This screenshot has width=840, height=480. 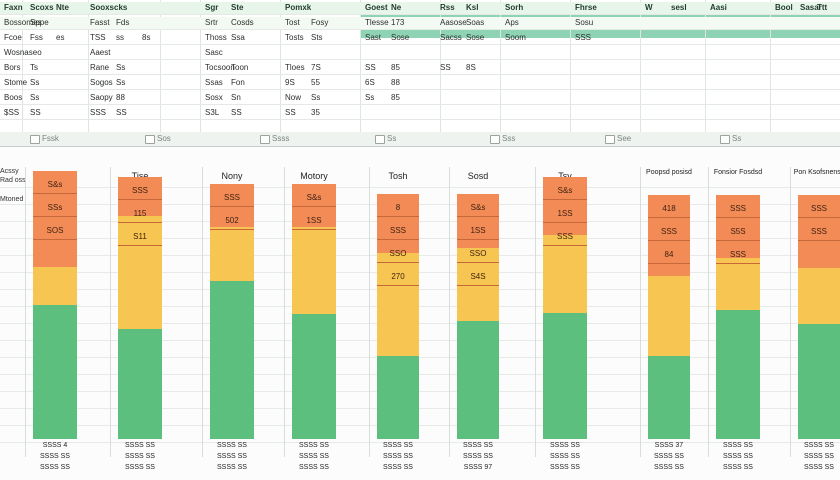 What do you see at coordinates (13, 97) in the screenshot?
I see `sheet-cell: Boos` at bounding box center [13, 97].